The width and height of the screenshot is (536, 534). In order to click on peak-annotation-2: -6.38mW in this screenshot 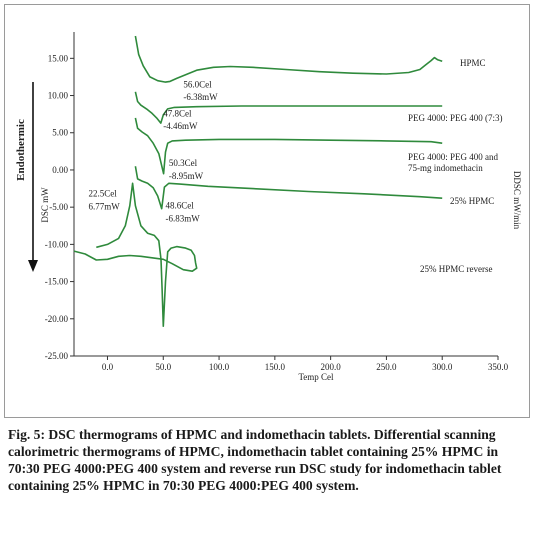, I will do `click(200, 97)`.